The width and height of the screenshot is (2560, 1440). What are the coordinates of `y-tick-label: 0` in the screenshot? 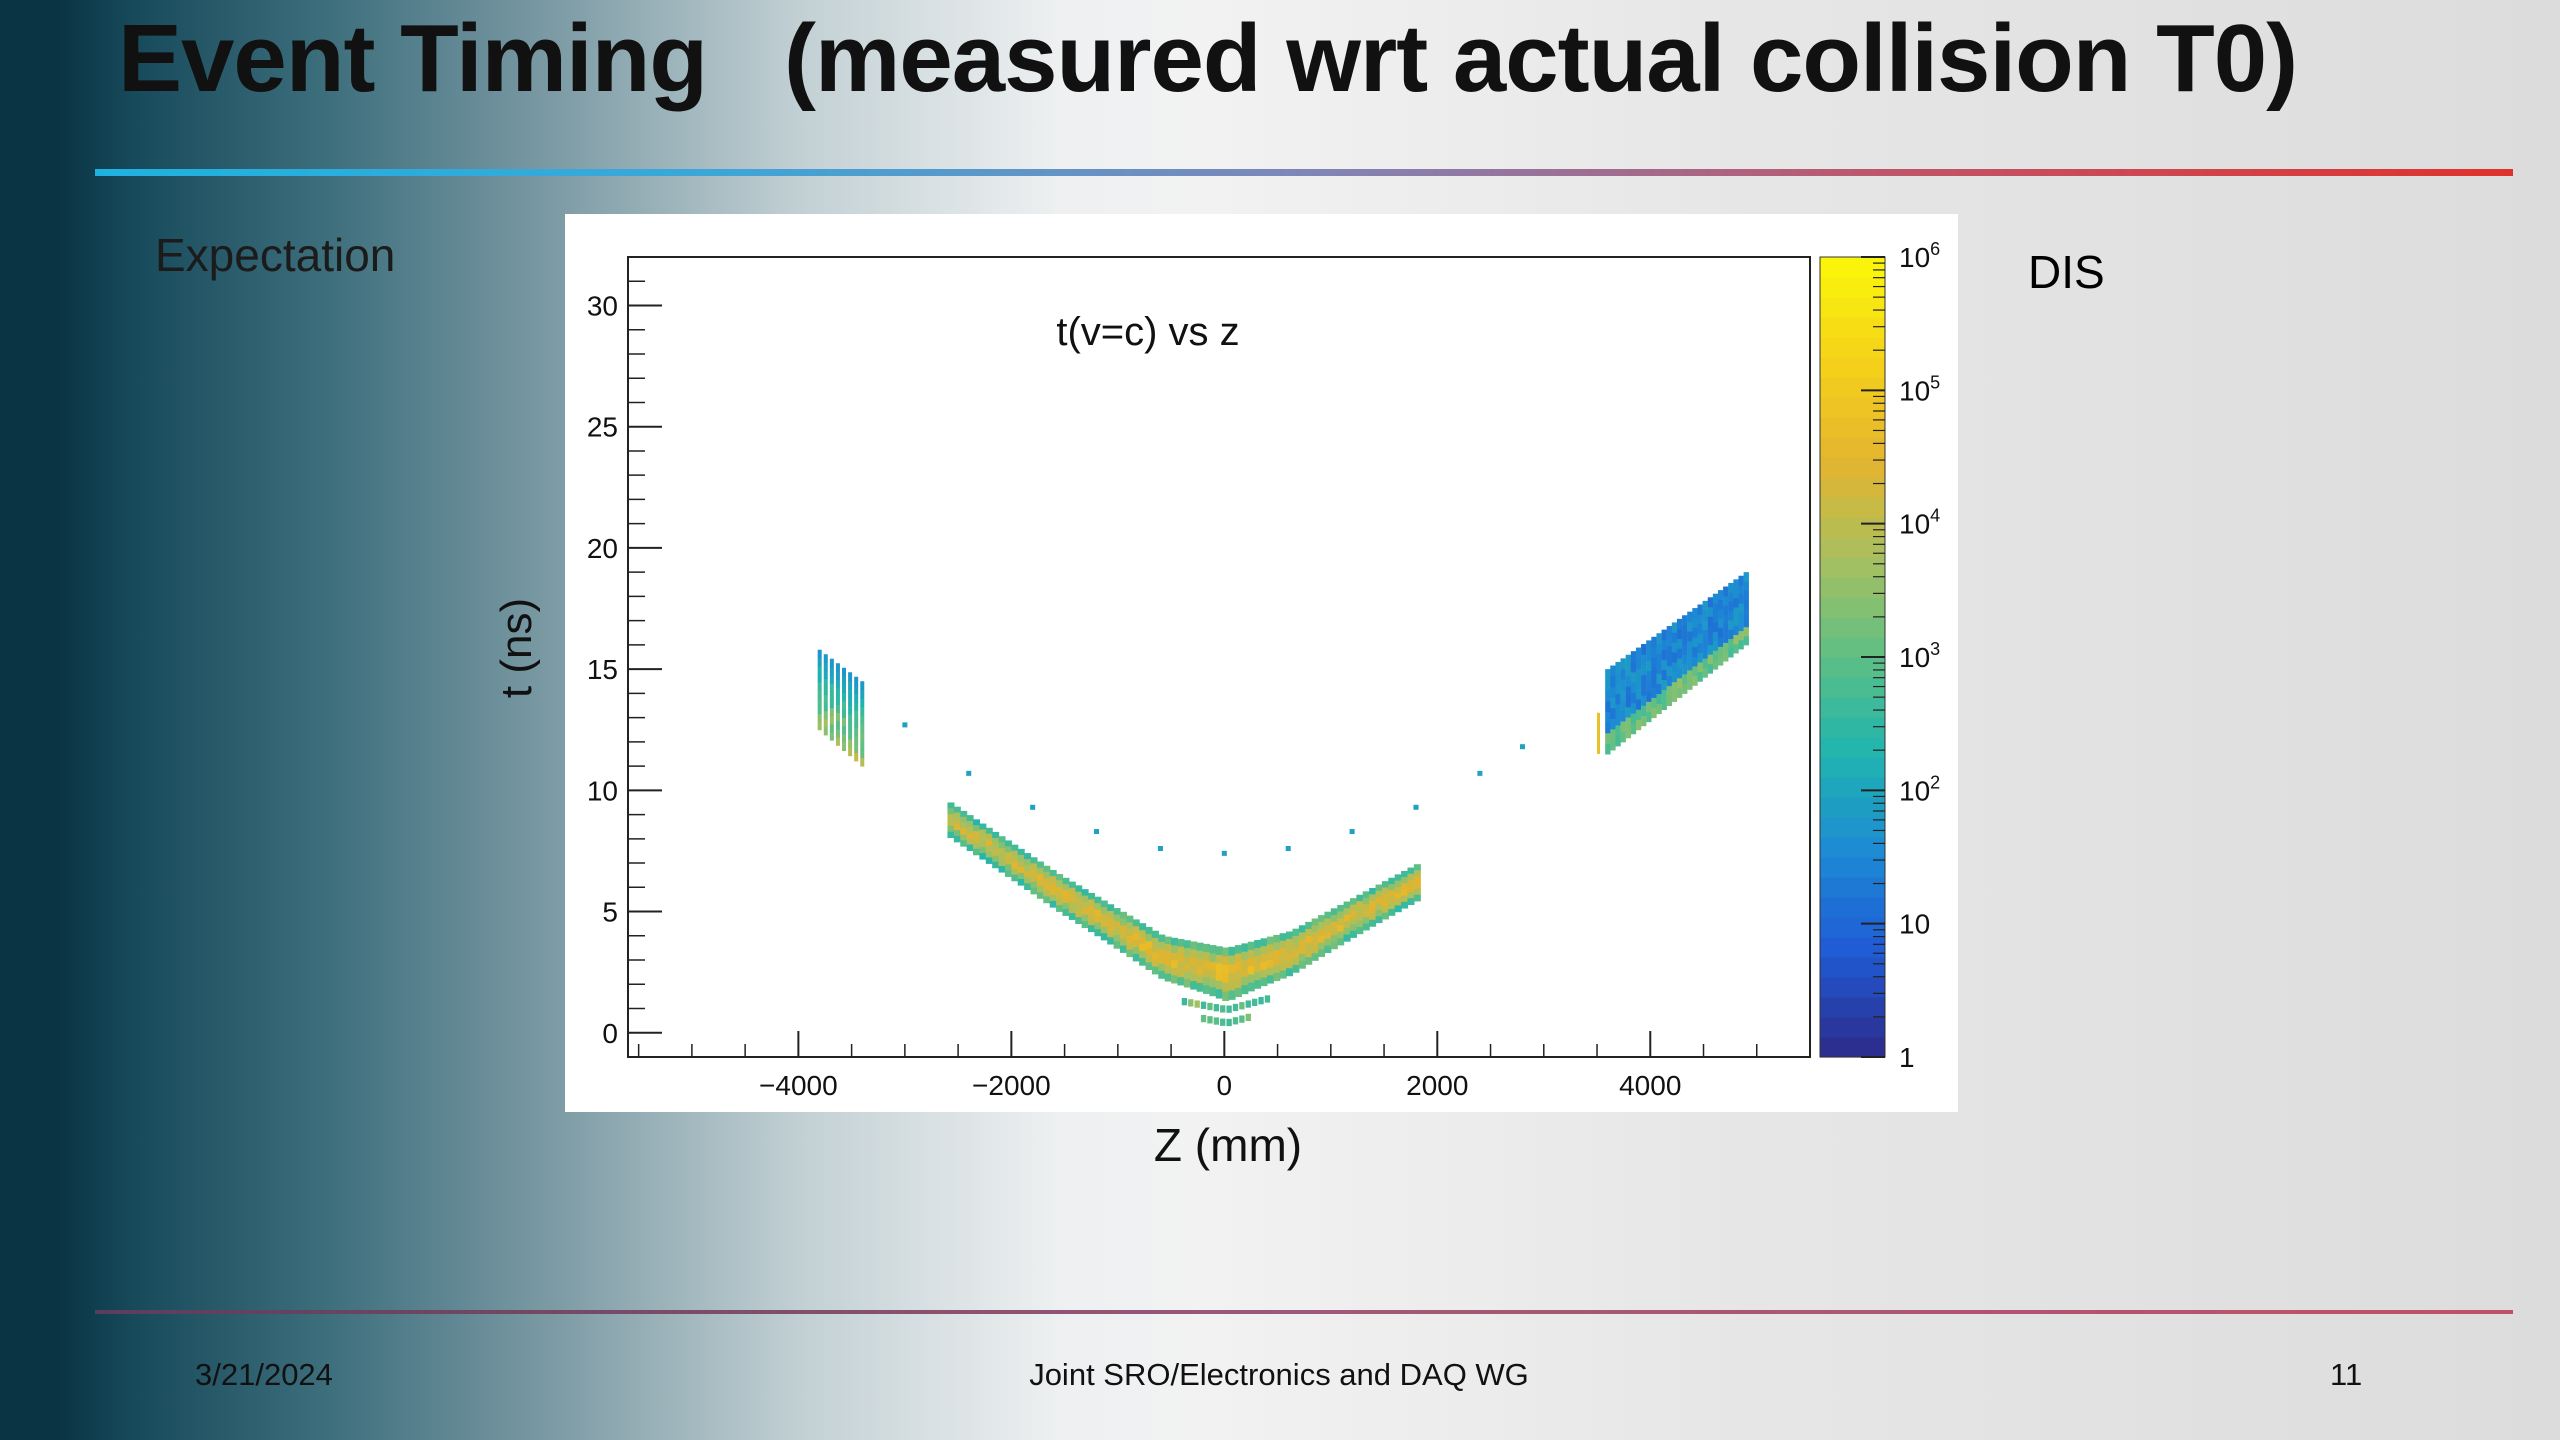 It's located at (610, 1033).